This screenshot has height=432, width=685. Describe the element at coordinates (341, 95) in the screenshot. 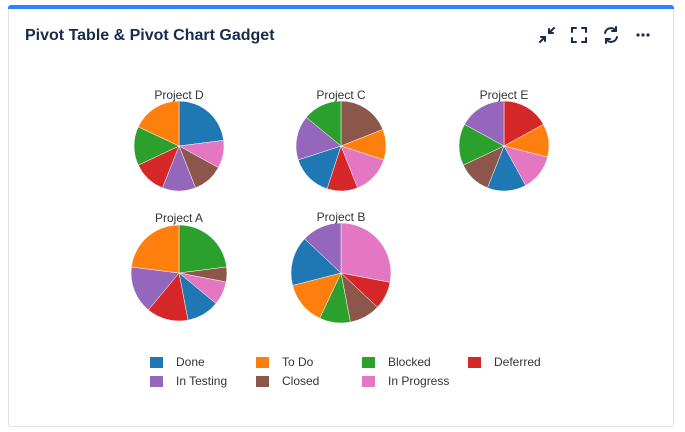

I see `pie-title: Project C` at that location.